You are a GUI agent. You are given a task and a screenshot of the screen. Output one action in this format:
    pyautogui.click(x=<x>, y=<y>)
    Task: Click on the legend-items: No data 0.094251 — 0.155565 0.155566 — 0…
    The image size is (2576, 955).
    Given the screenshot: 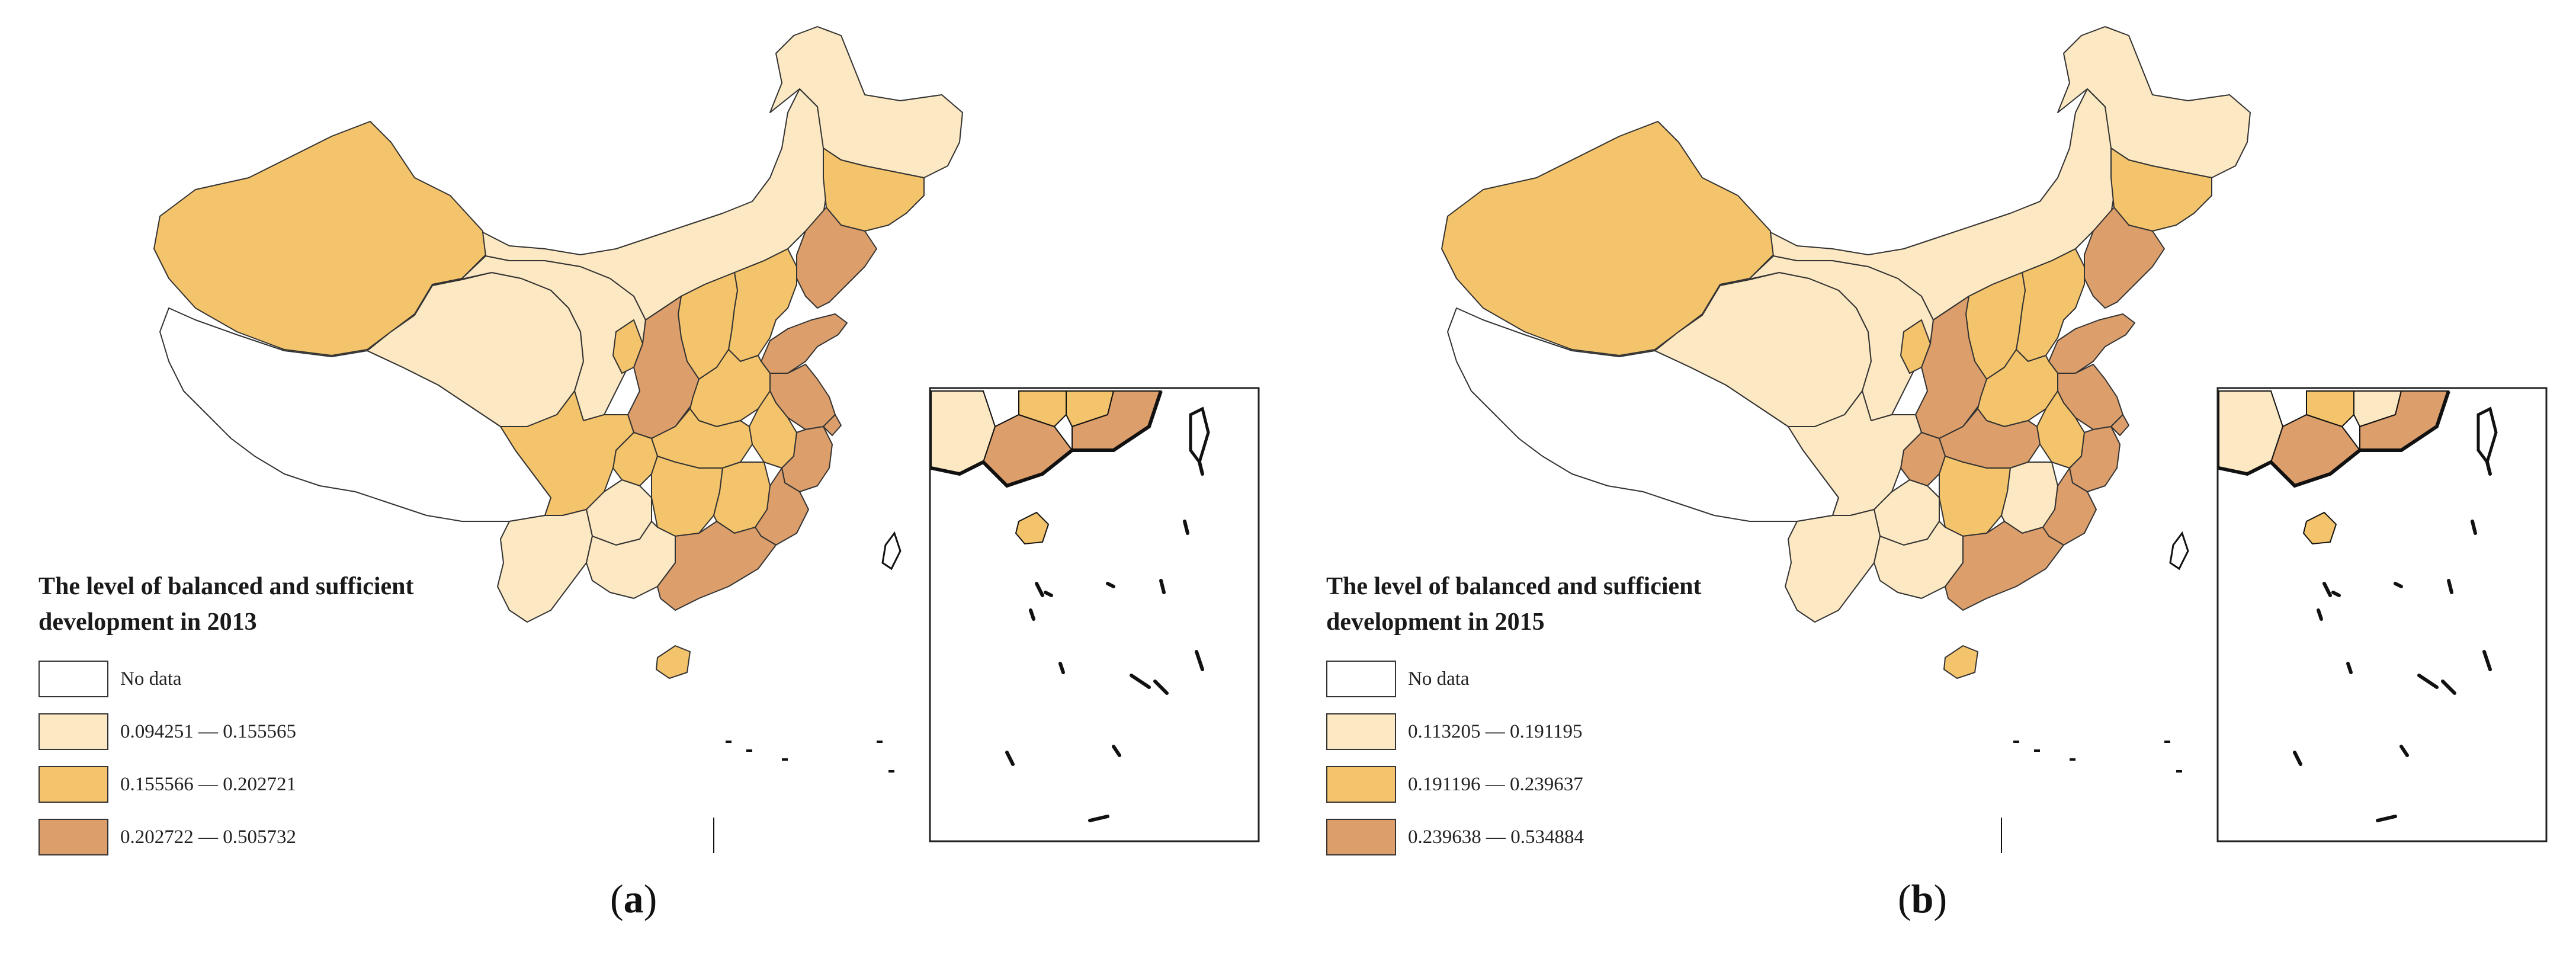 What is the action you would take?
    pyautogui.click(x=305, y=758)
    